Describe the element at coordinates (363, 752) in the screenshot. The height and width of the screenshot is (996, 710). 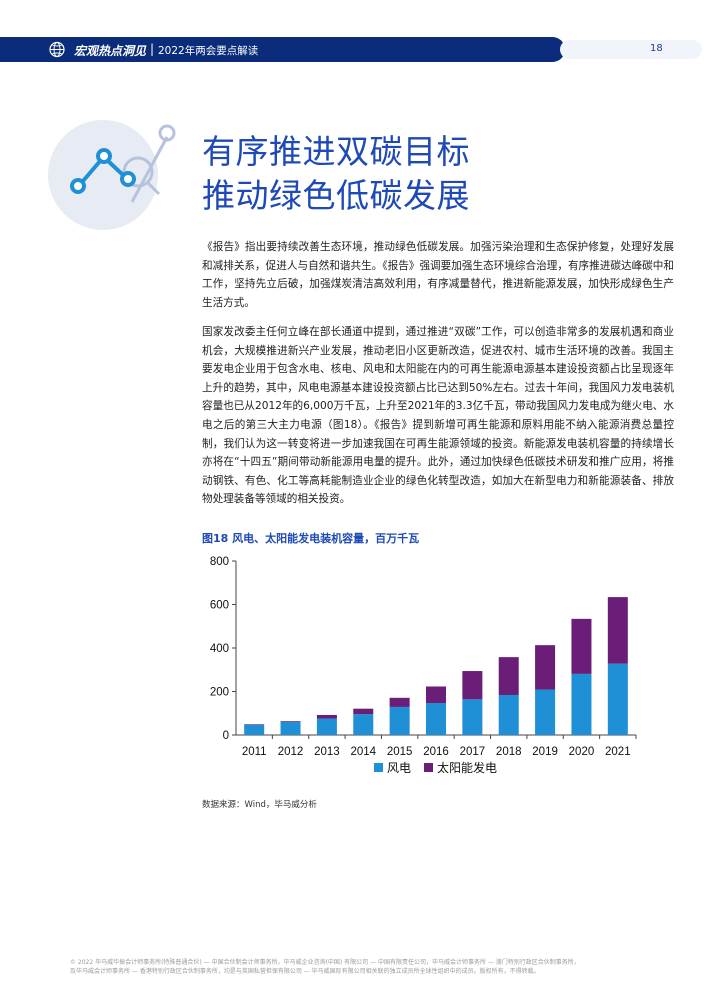
I see `x-tick-label: 2014` at that location.